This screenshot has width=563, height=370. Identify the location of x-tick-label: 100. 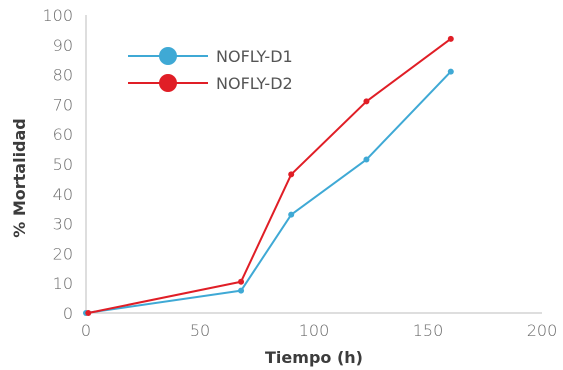
(314, 330).